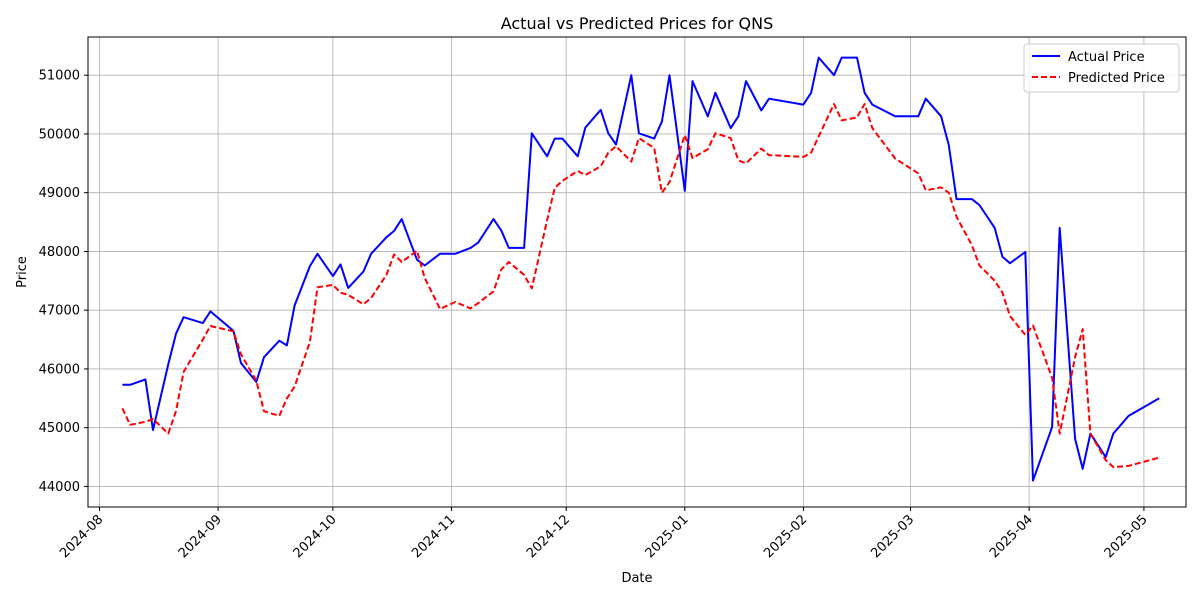 This screenshot has height=600, width=1200. What do you see at coordinates (59, 487) in the screenshot?
I see `y-tick-label: 44000` at bounding box center [59, 487].